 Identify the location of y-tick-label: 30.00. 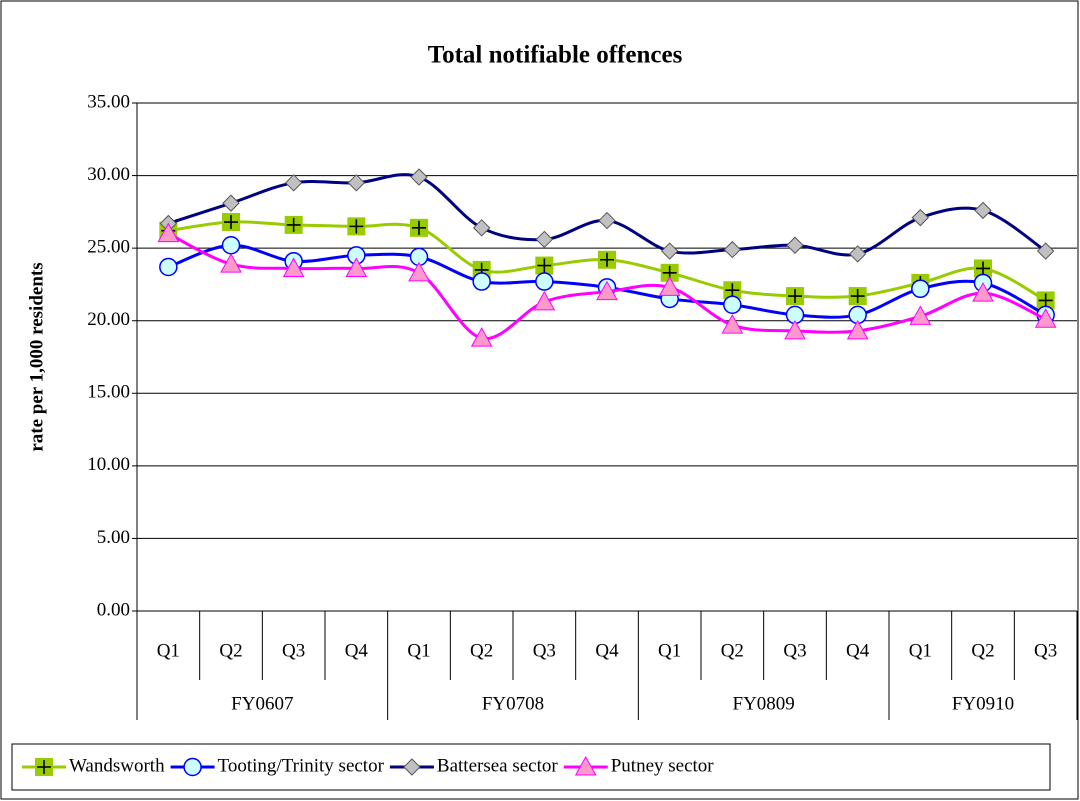
(108, 174).